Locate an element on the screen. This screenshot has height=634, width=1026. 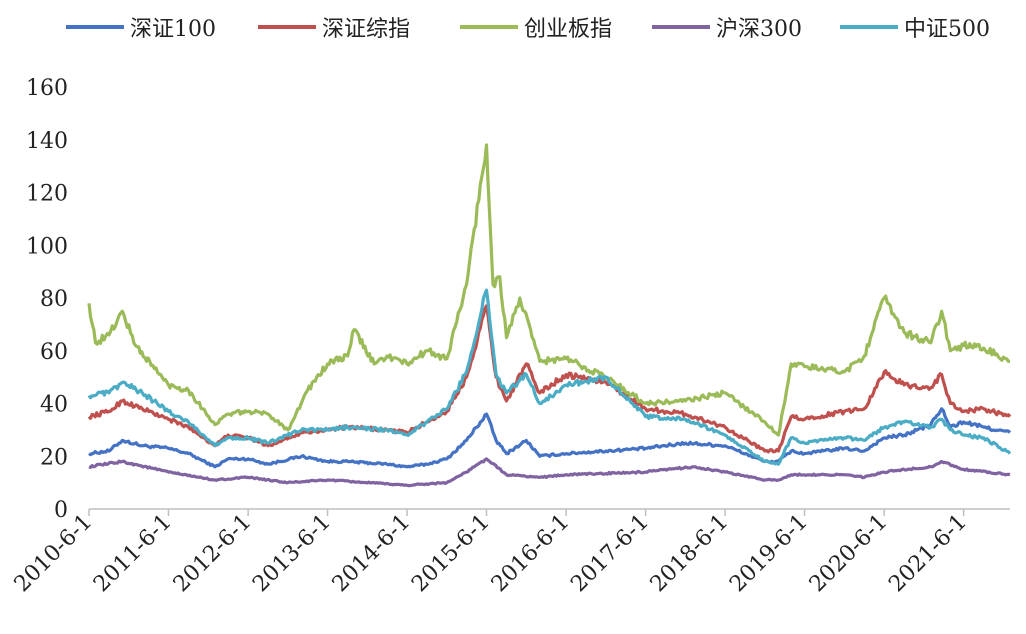
x-tick-label: 2016-6-1 is located at coordinates (531, 554).